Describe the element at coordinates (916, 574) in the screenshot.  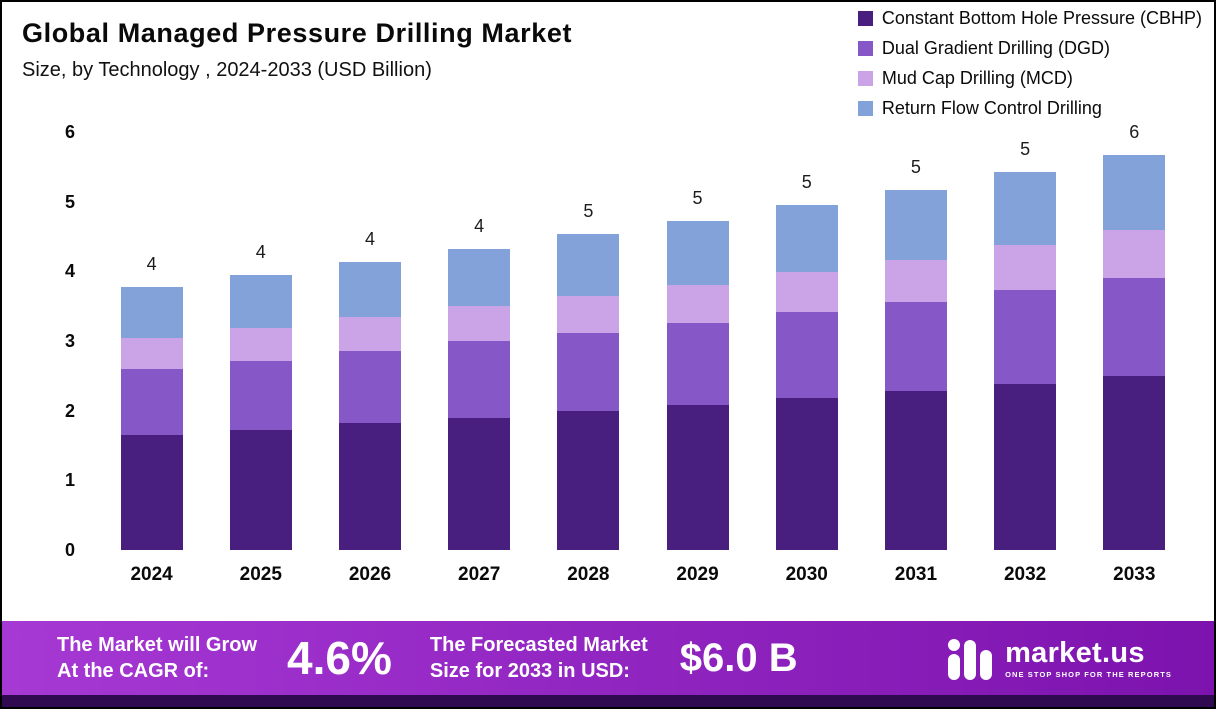
I see `x-axis-label: 2031` at that location.